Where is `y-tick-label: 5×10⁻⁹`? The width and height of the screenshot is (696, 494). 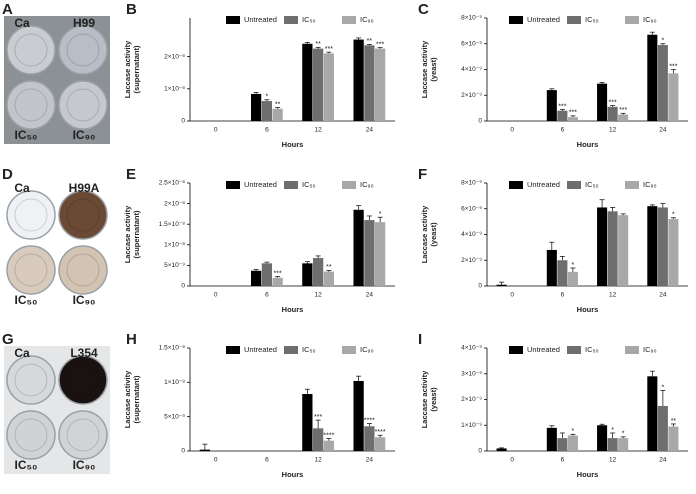
y-tick-label: 5×10⁻⁹ is located at coordinates (174, 265).